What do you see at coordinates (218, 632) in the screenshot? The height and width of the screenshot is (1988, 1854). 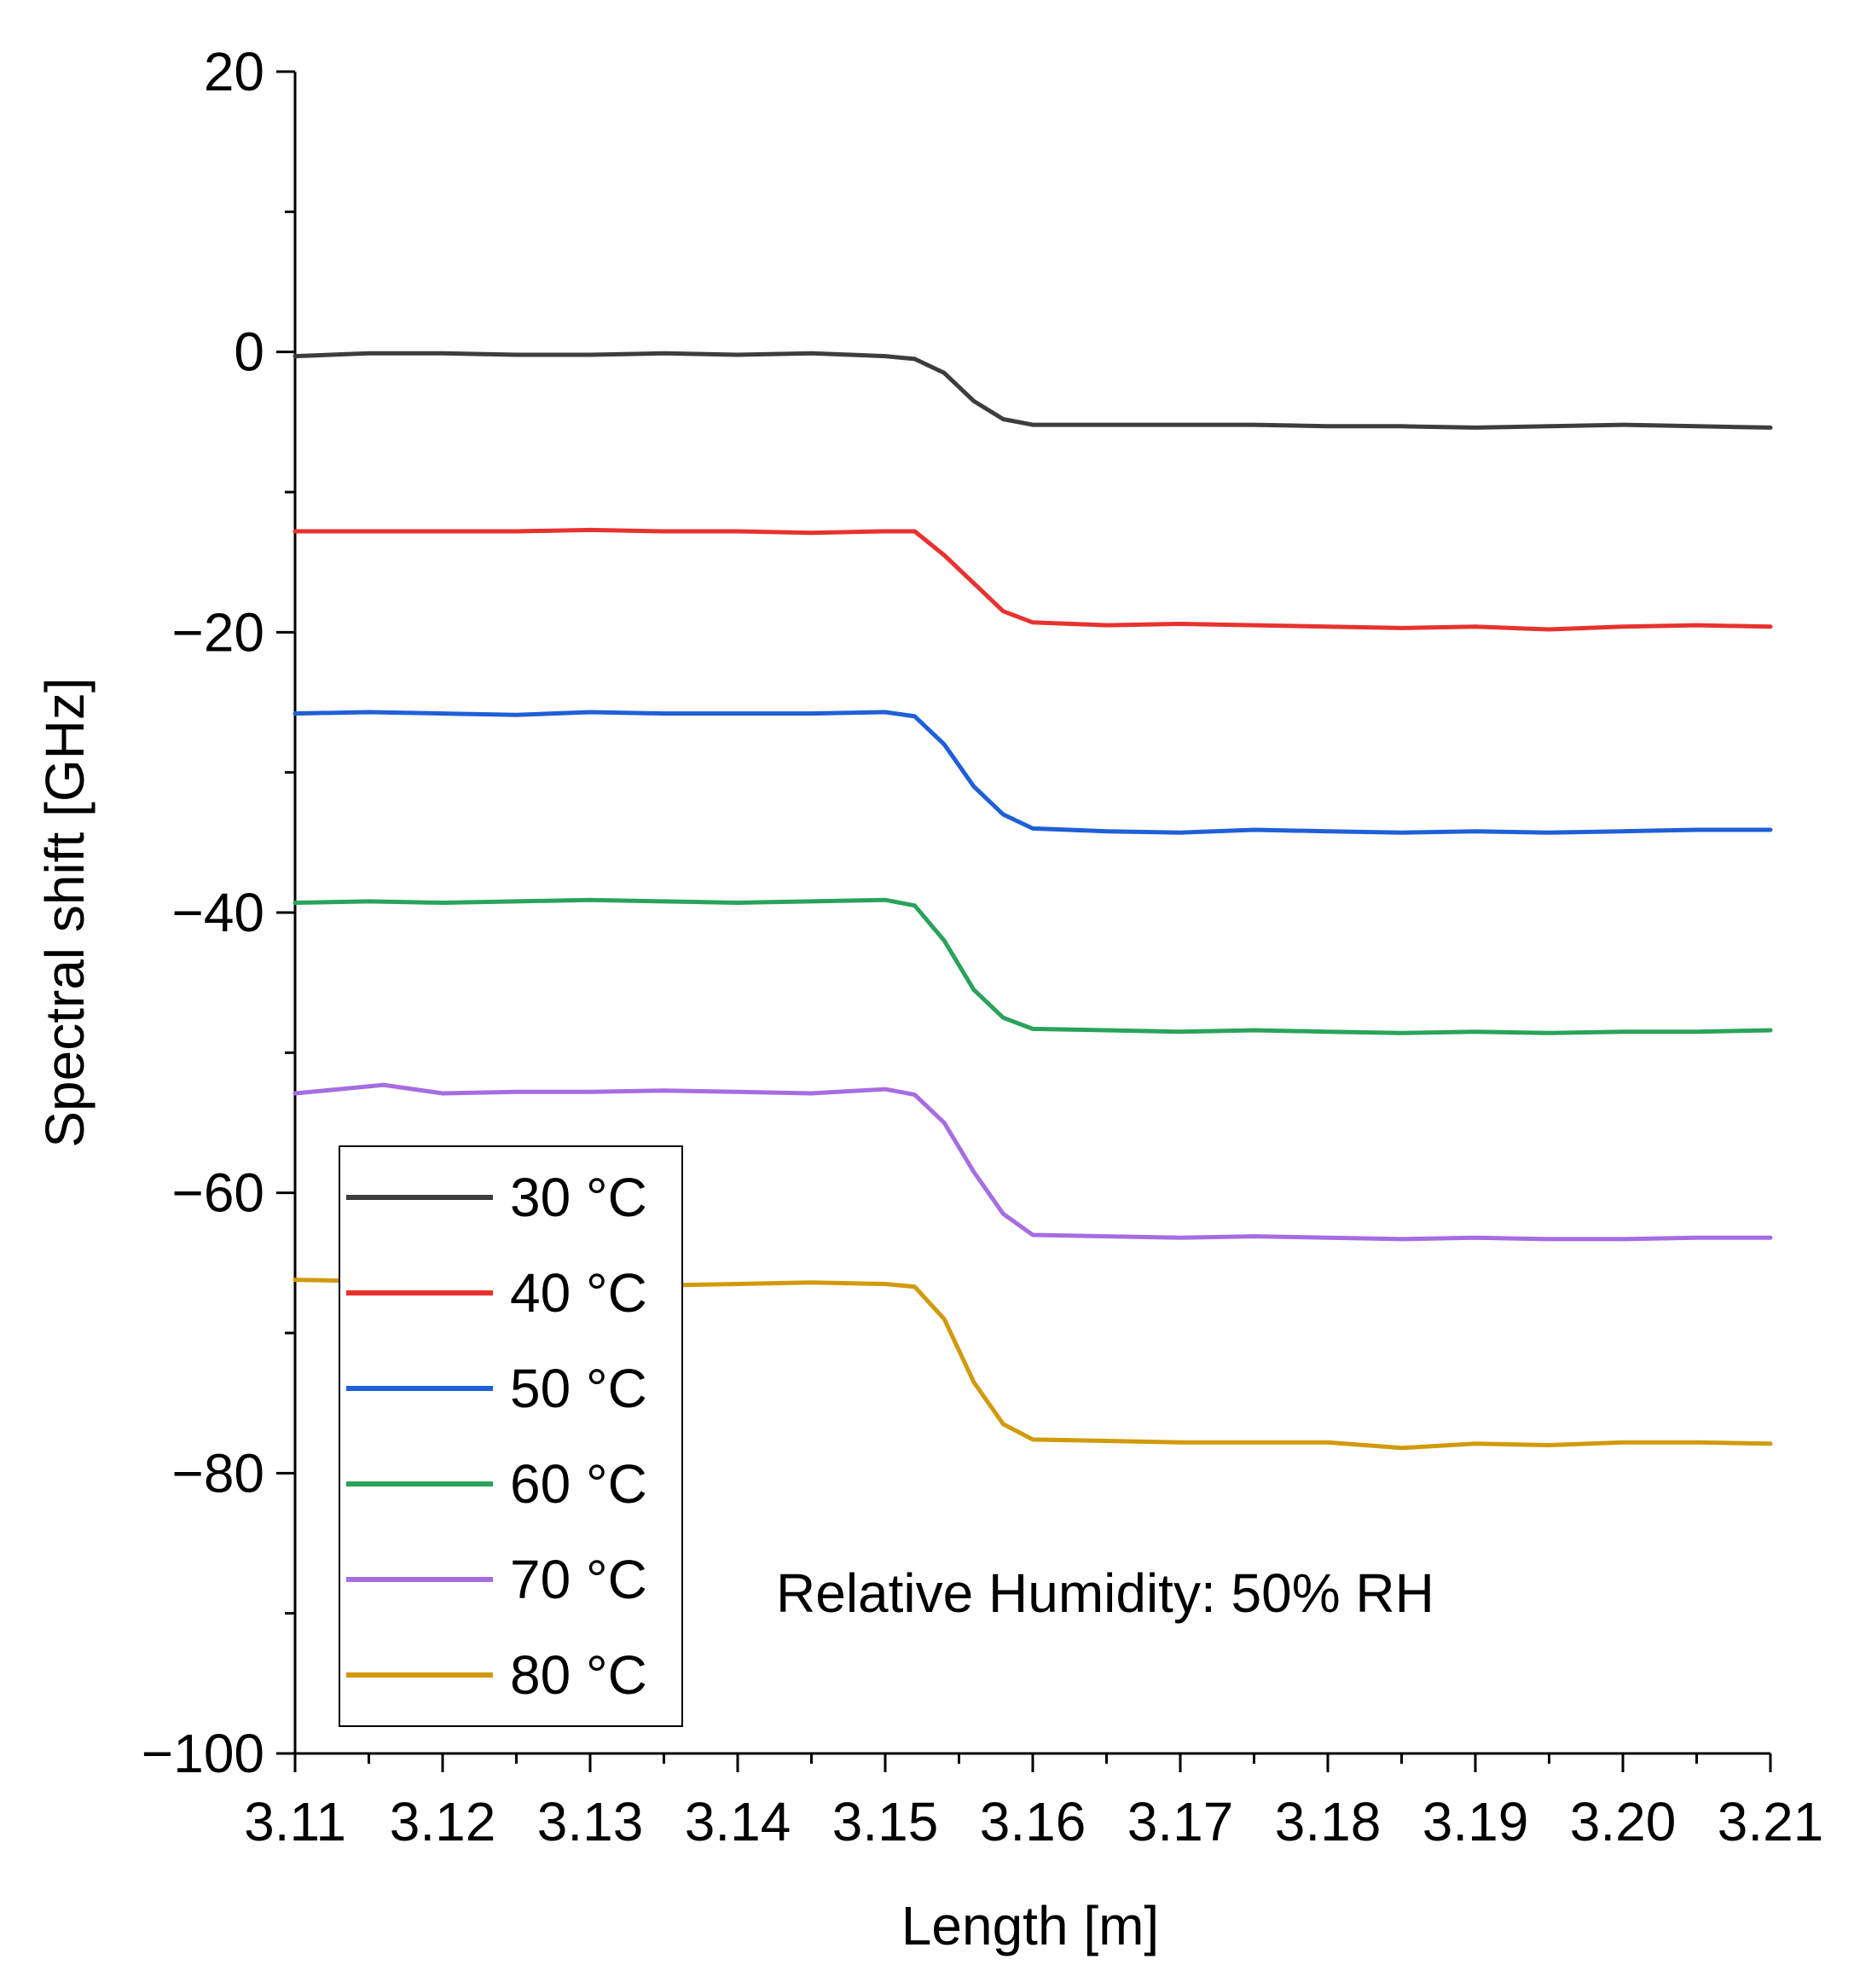 I see `y-tick-label: −20` at bounding box center [218, 632].